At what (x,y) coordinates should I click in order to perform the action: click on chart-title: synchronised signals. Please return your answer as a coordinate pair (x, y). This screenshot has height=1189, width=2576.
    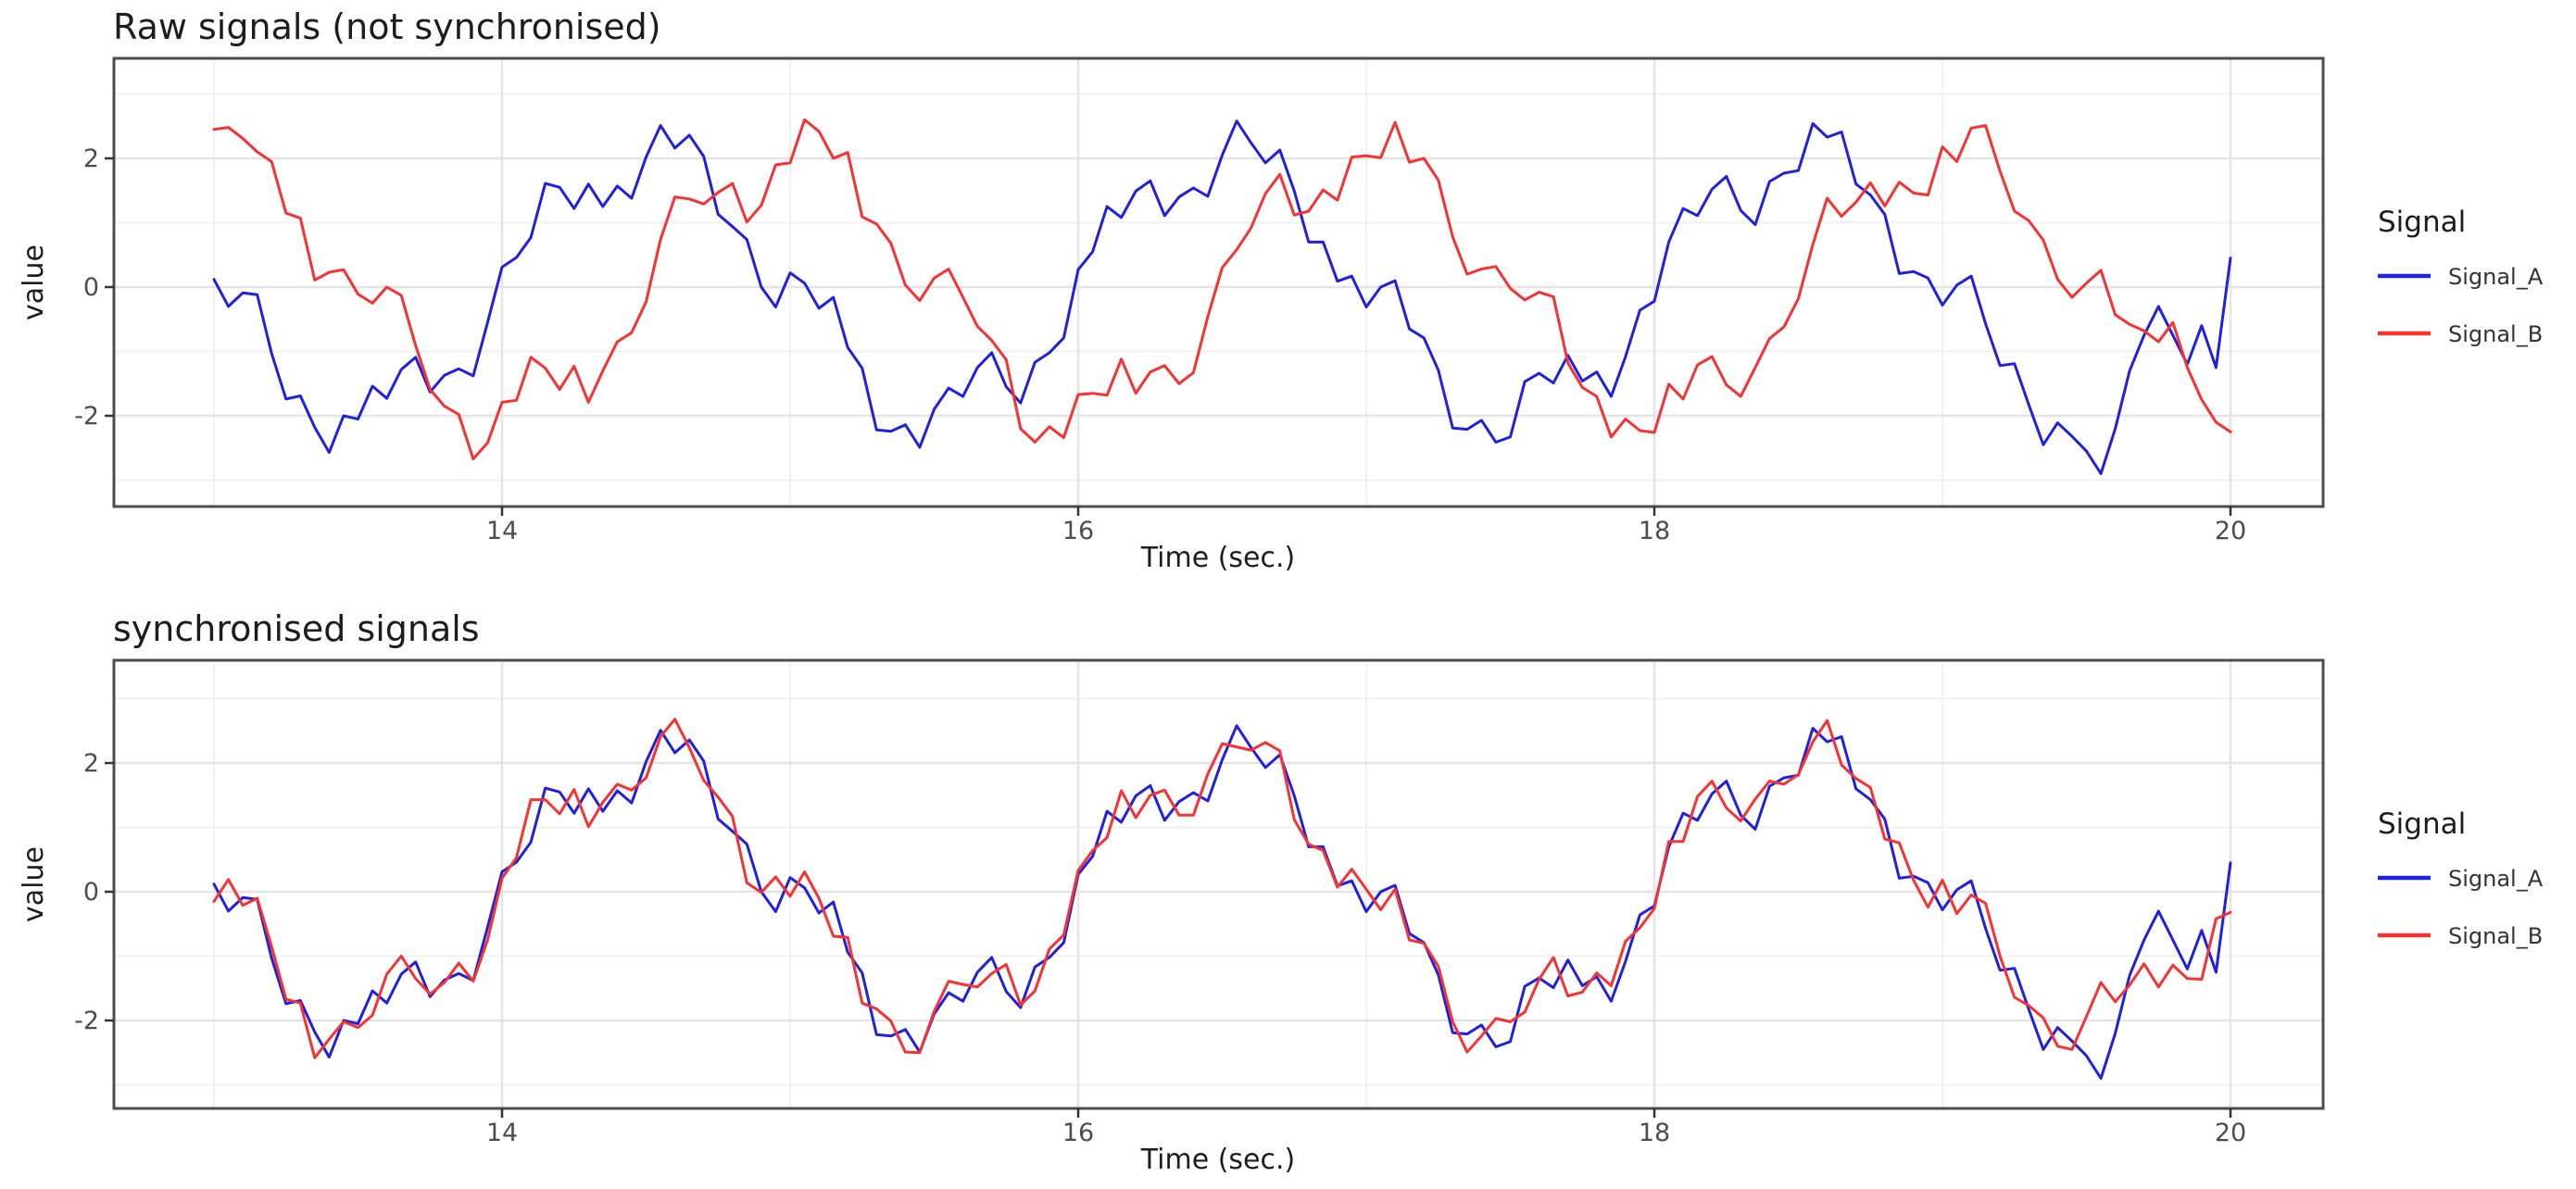
    Looking at the image, I should click on (296, 628).